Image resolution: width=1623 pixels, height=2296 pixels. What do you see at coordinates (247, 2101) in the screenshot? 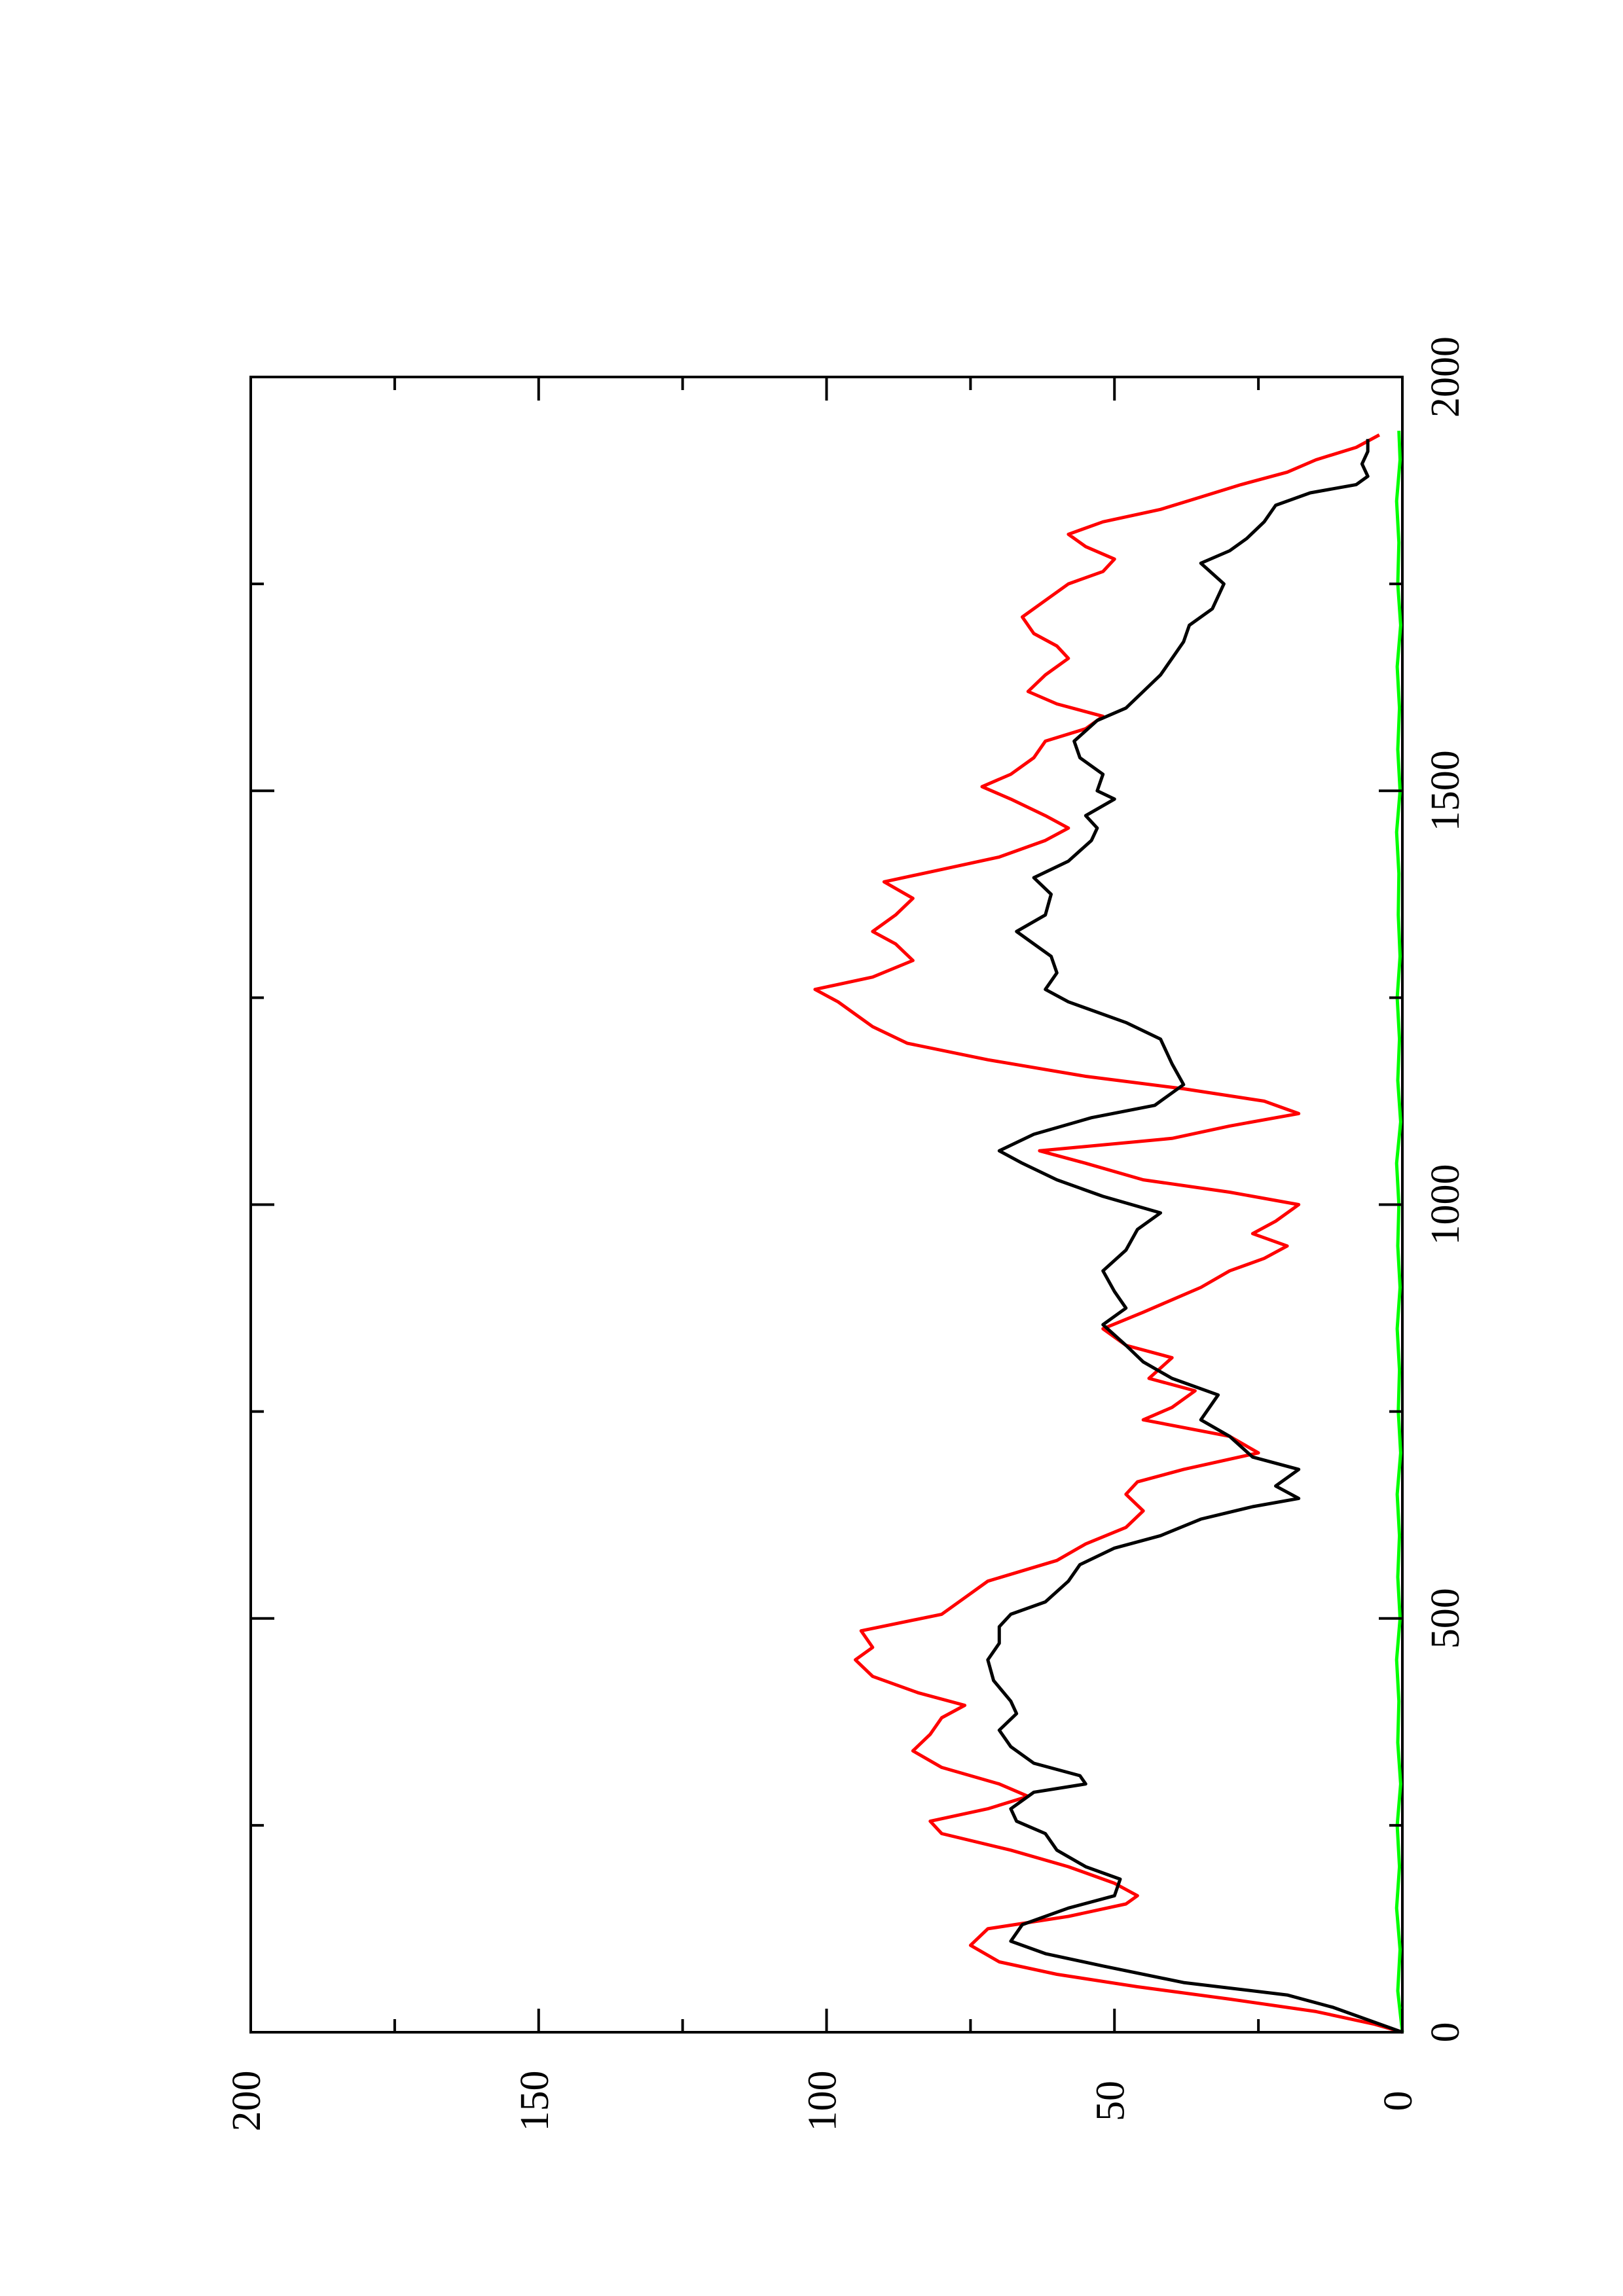
I see `y-tick-label-200: 200` at bounding box center [247, 2101].